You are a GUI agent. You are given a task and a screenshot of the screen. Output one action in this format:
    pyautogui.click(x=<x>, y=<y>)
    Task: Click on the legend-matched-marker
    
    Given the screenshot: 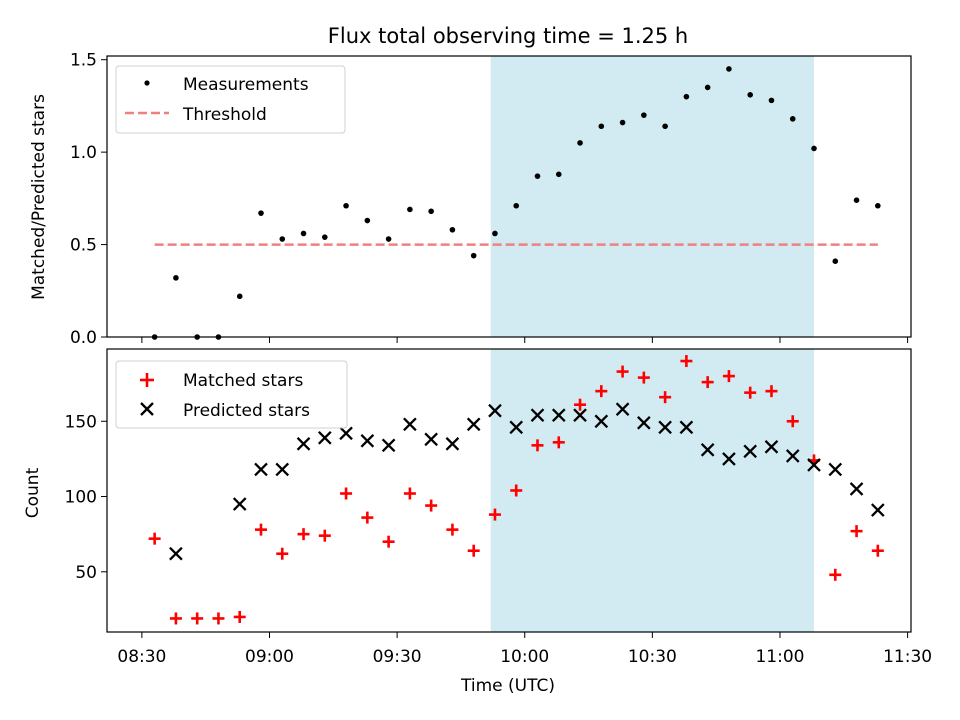 What is the action you would take?
    pyautogui.click(x=147, y=380)
    